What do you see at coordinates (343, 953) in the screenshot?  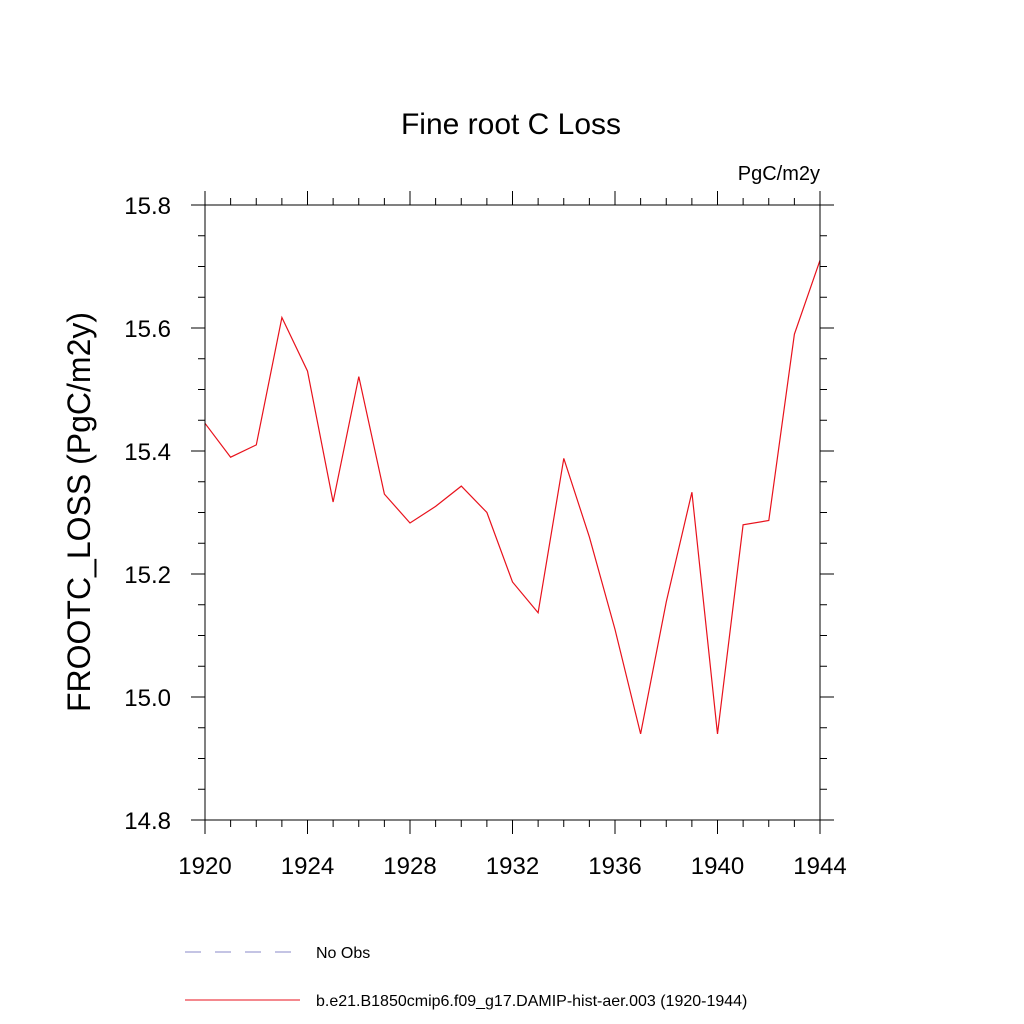 I see `legend-label-no-obs: No Obs` at bounding box center [343, 953].